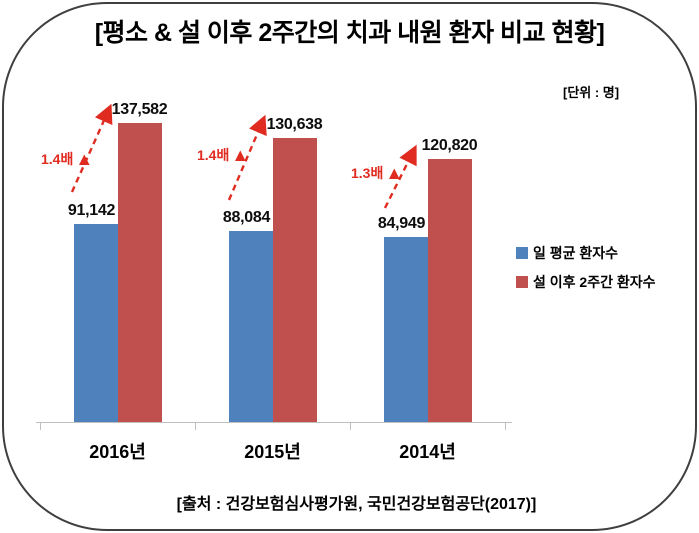 The width and height of the screenshot is (699, 533). Describe the element at coordinates (594, 282) in the screenshot. I see `legend-item-label: 설 이후 2주간 환자수` at that location.